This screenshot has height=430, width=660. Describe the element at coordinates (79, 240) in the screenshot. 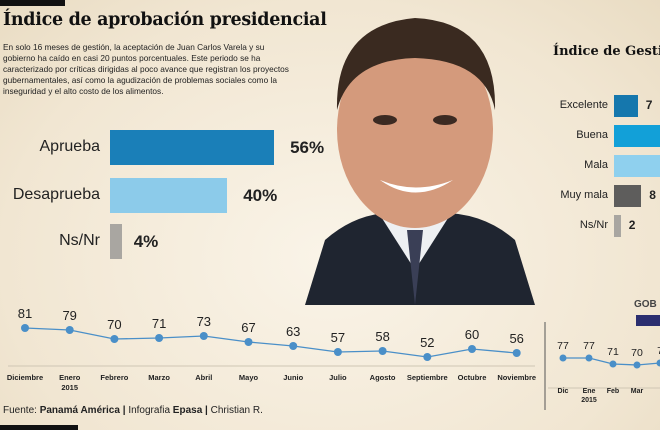

I see `bar-label-nsnr: Ns/Nr` at that location.